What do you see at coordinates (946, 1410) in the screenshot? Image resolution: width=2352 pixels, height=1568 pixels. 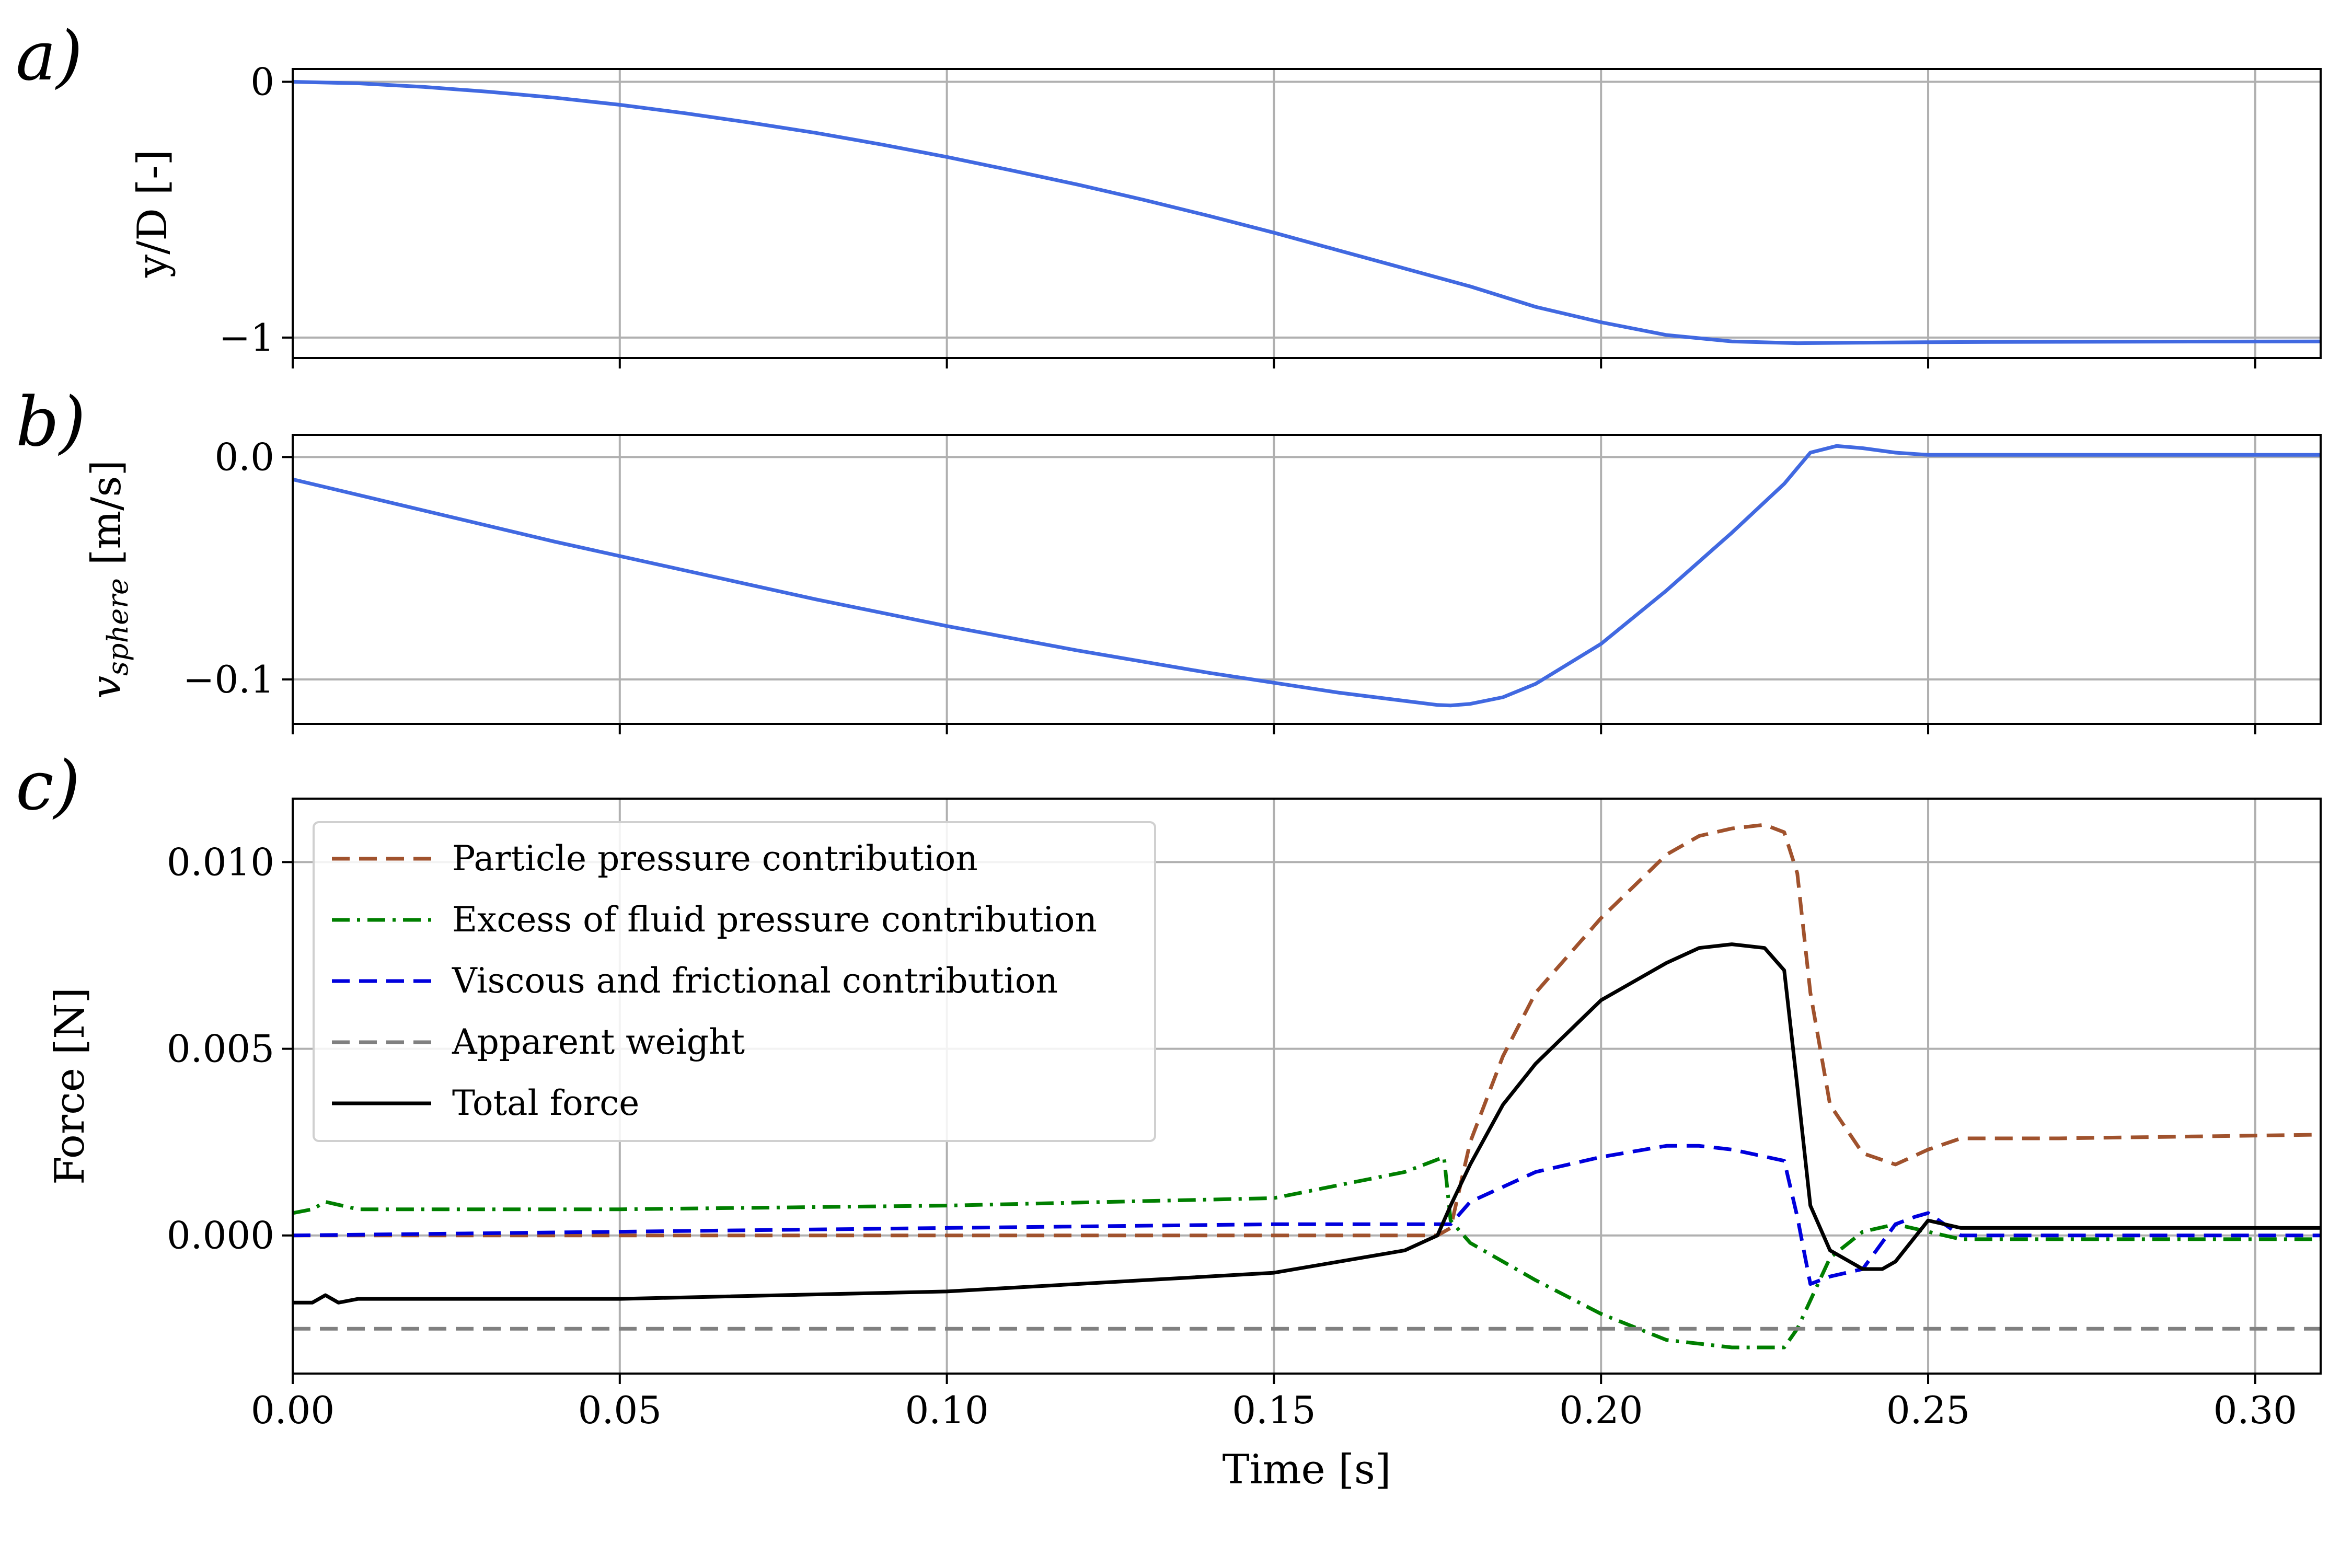 I see `x-tick-label: 0.10` at bounding box center [946, 1410].